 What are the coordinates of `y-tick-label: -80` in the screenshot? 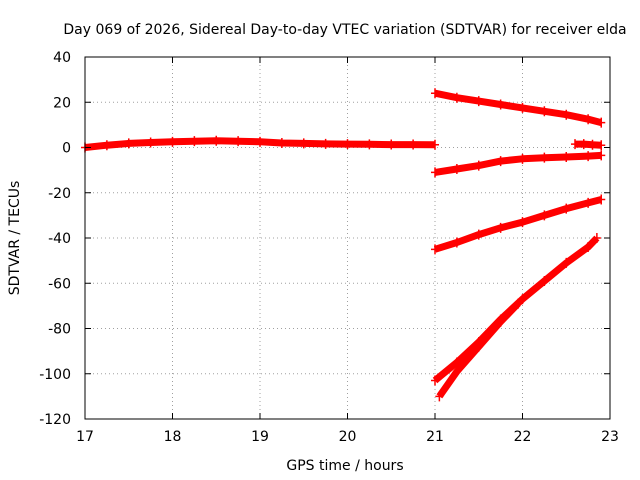 It's located at (59, 330).